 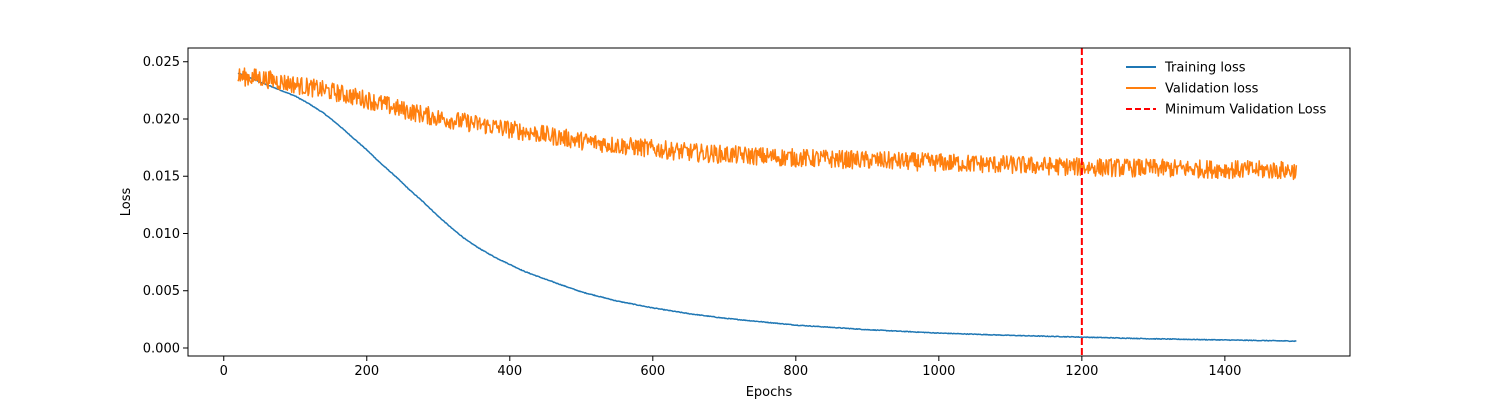 I want to click on y-axis-label: Loss, so click(x=126, y=202).